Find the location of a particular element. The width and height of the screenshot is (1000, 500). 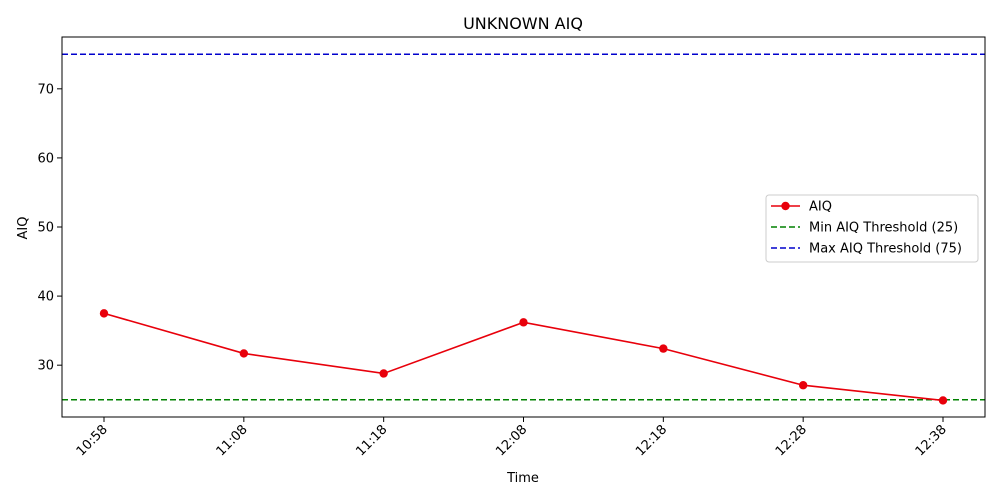

legend-label: Min AIQ Threshold (25) is located at coordinates (883, 228).